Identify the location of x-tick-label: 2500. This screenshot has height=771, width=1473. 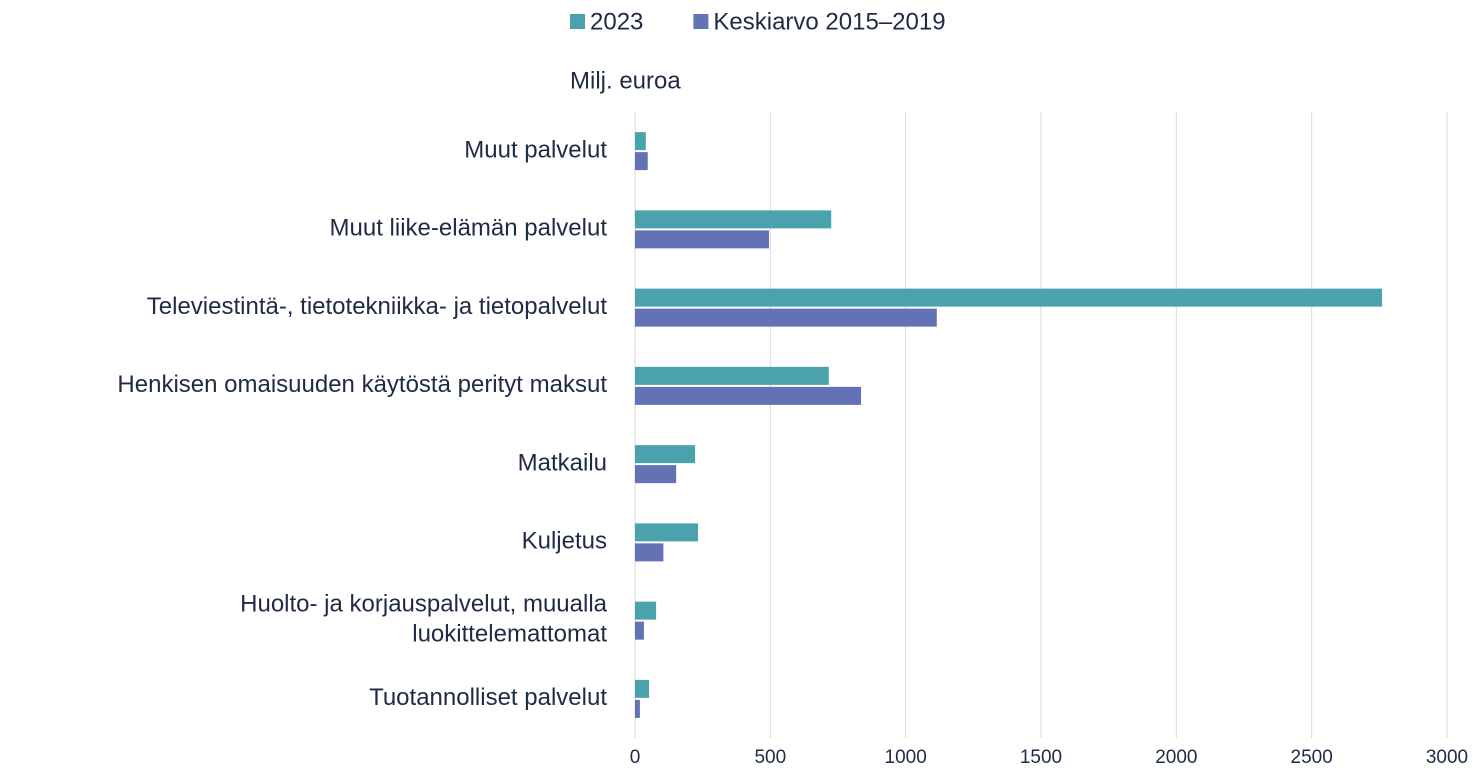
(1312, 757).